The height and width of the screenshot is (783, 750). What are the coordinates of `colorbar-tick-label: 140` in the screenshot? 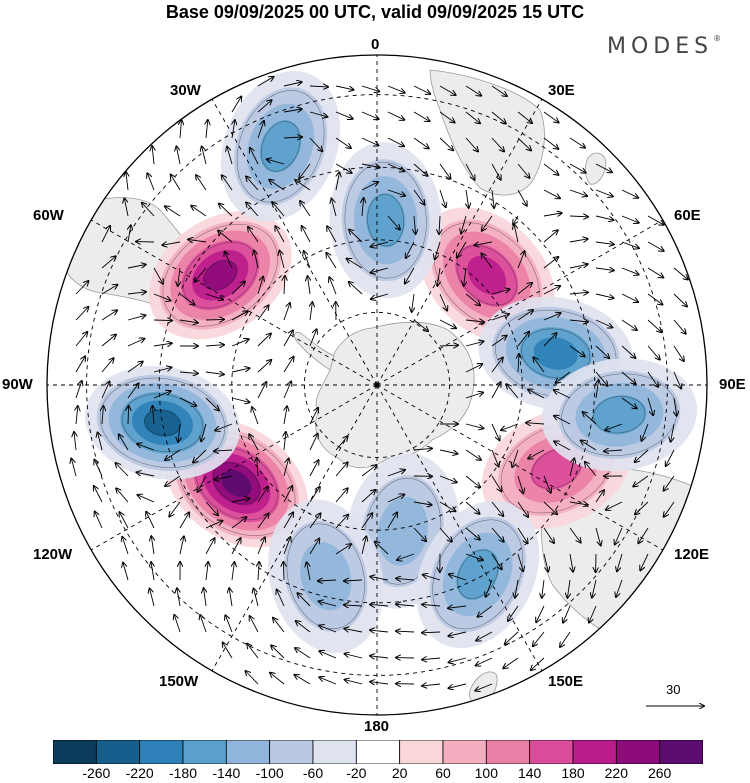 It's located at (529, 773).